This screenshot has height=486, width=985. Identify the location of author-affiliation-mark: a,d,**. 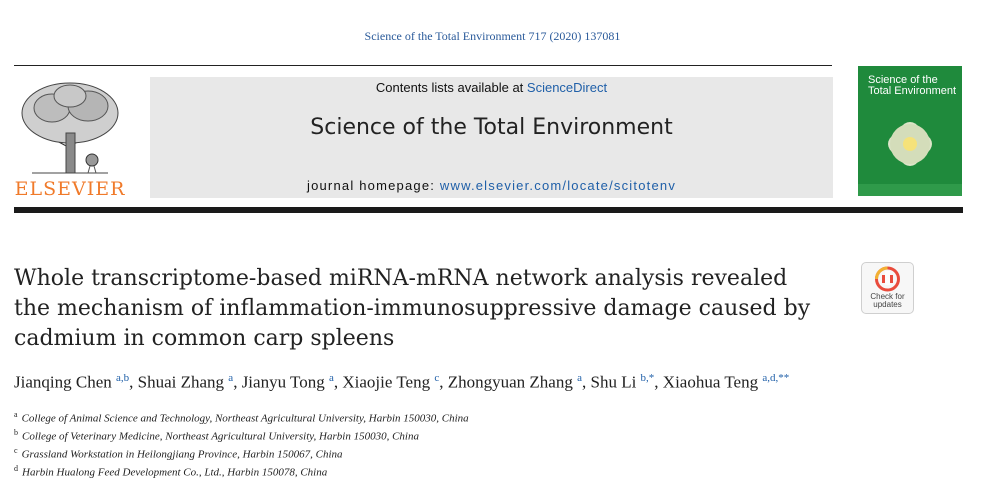
(776, 378).